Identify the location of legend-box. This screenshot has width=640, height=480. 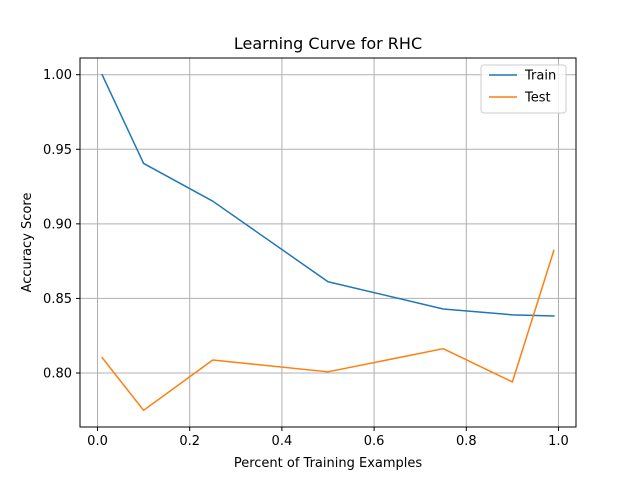
(523, 89).